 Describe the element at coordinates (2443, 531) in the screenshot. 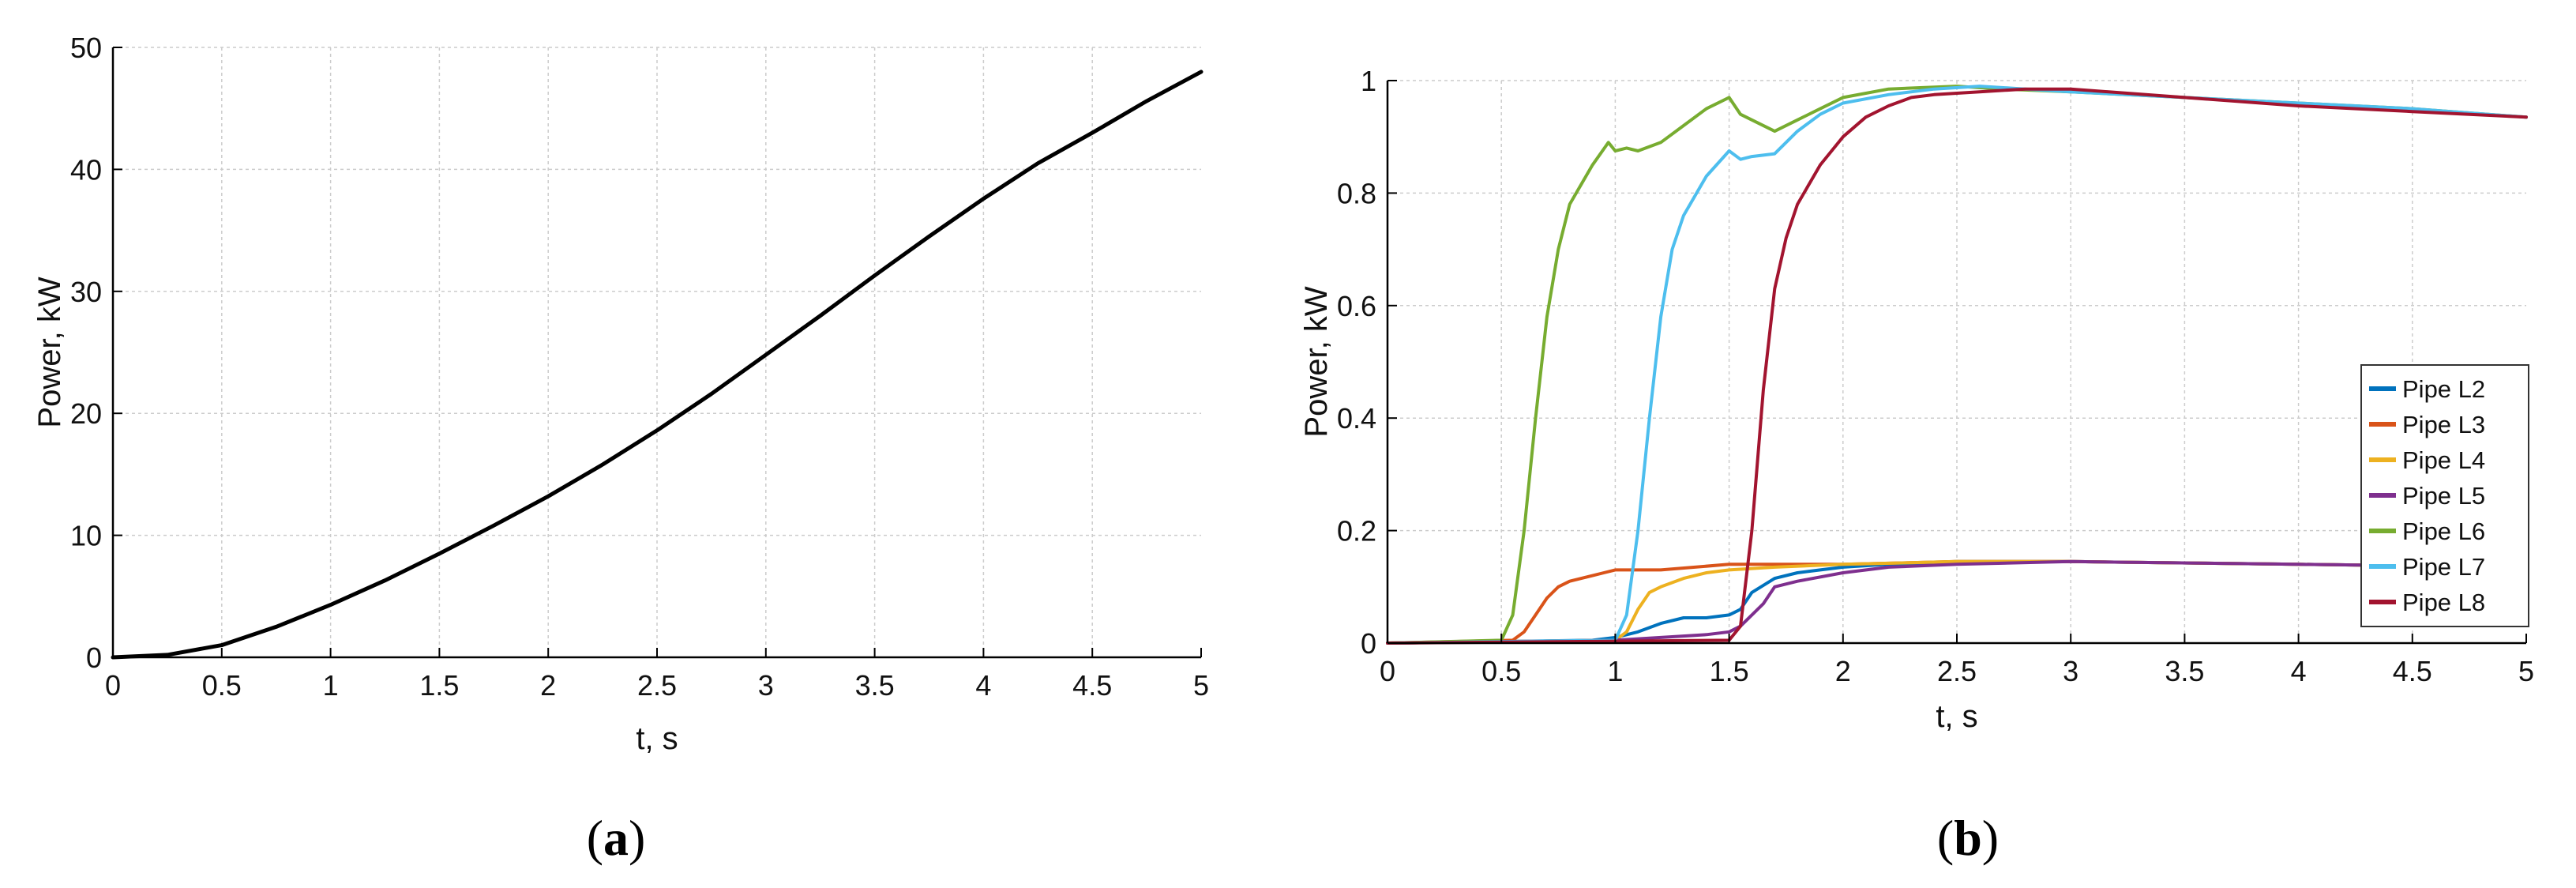

I see `legend-label: Pipe L6` at that location.